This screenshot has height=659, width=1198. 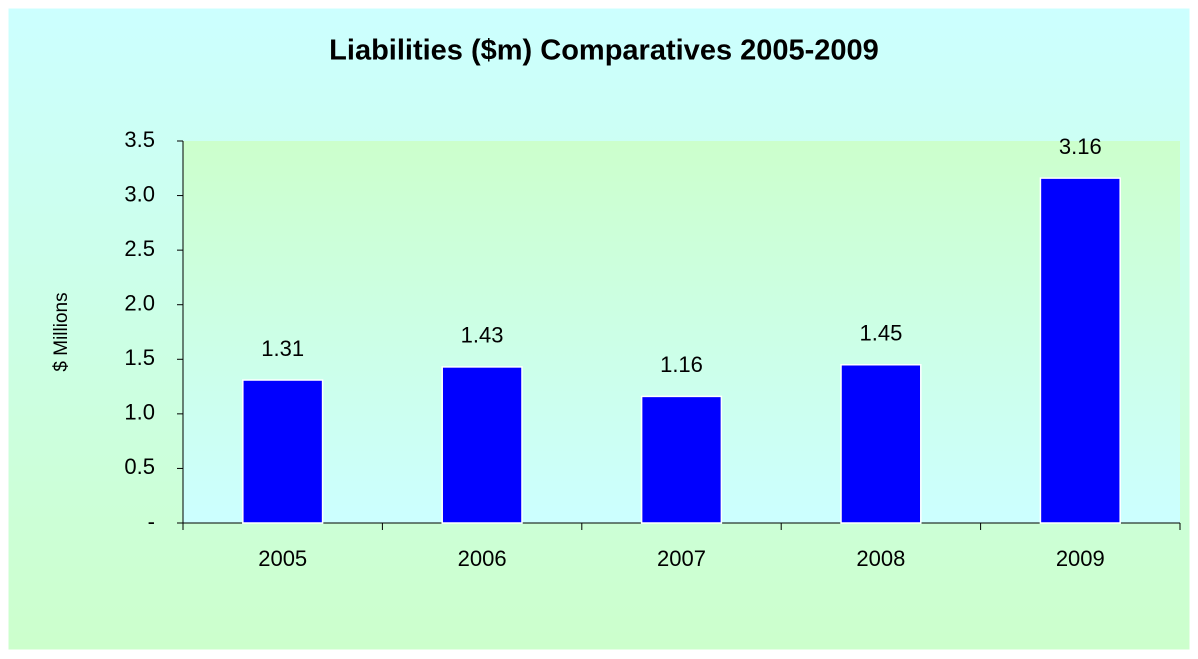 What do you see at coordinates (604, 51) in the screenshot?
I see `chart-title: Liabilities ($m) Comparatives 2005-2009` at bounding box center [604, 51].